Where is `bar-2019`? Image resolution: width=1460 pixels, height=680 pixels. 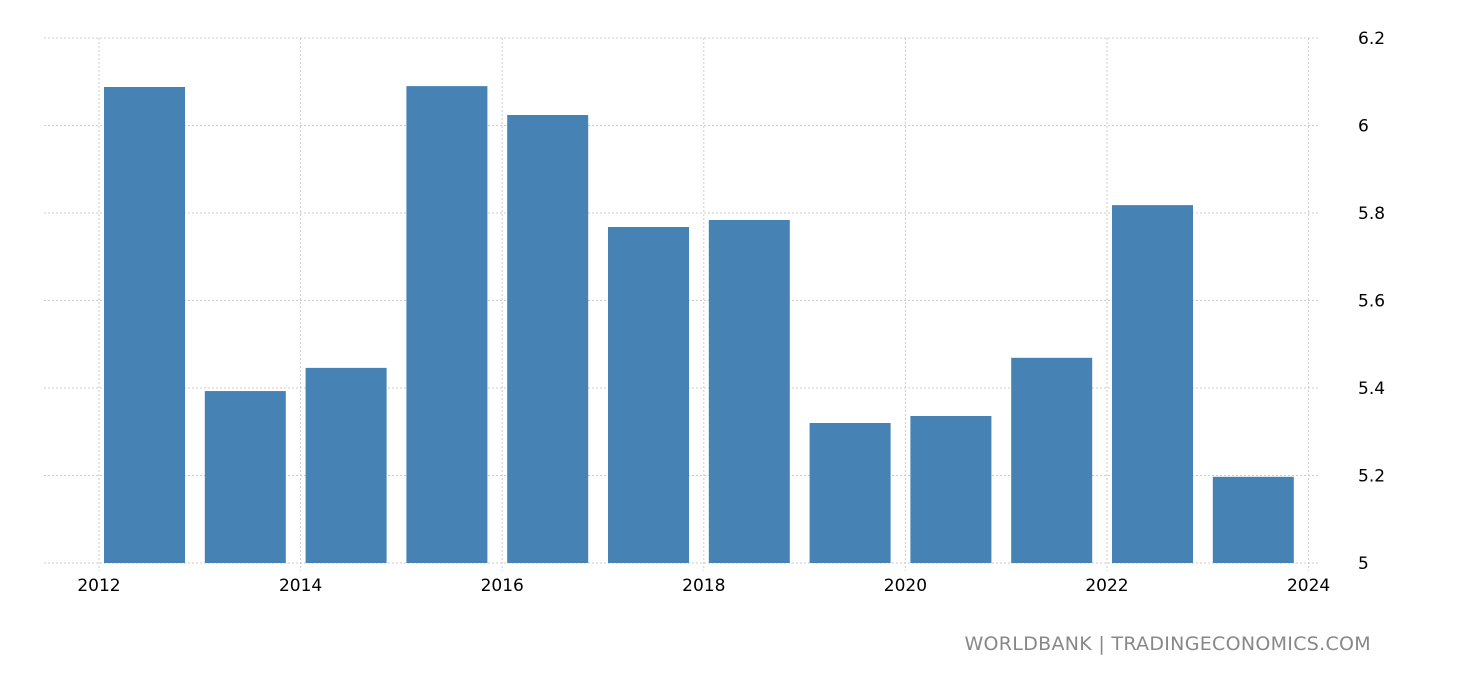
bar-2019 is located at coordinates (850, 493).